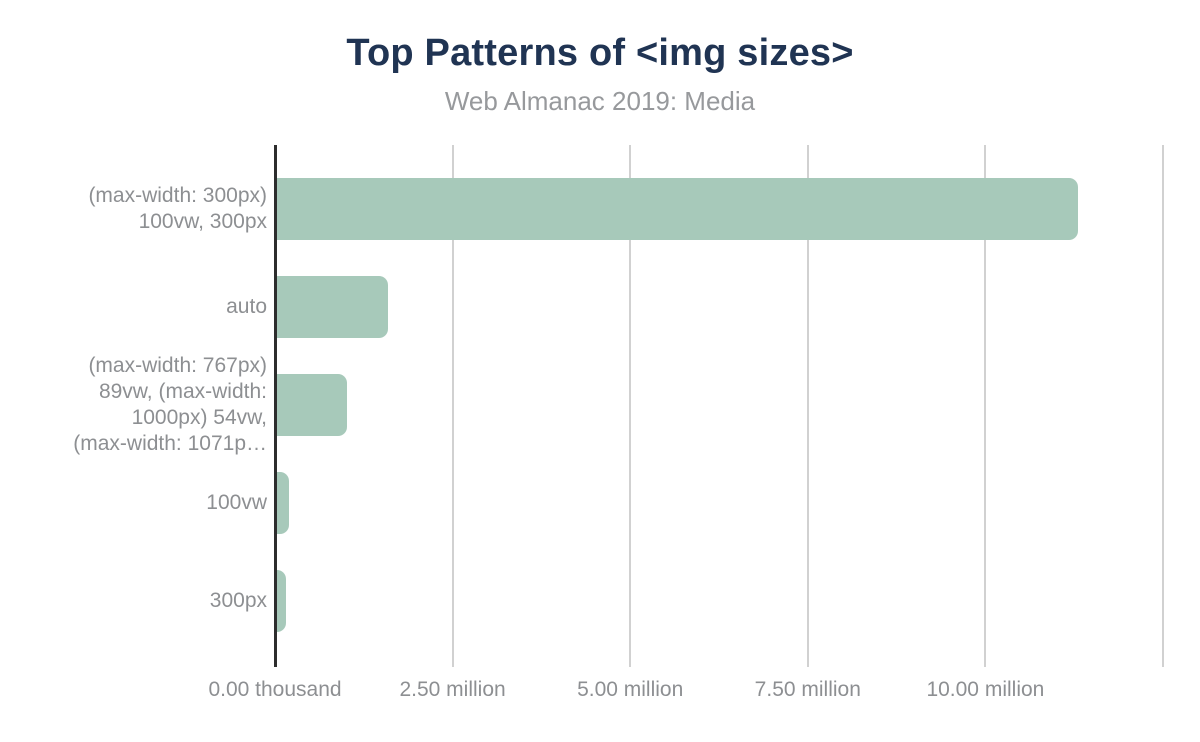  What do you see at coordinates (199, 417) in the screenshot?
I see `category-label-line: 1000px) 54vw,` at bounding box center [199, 417].